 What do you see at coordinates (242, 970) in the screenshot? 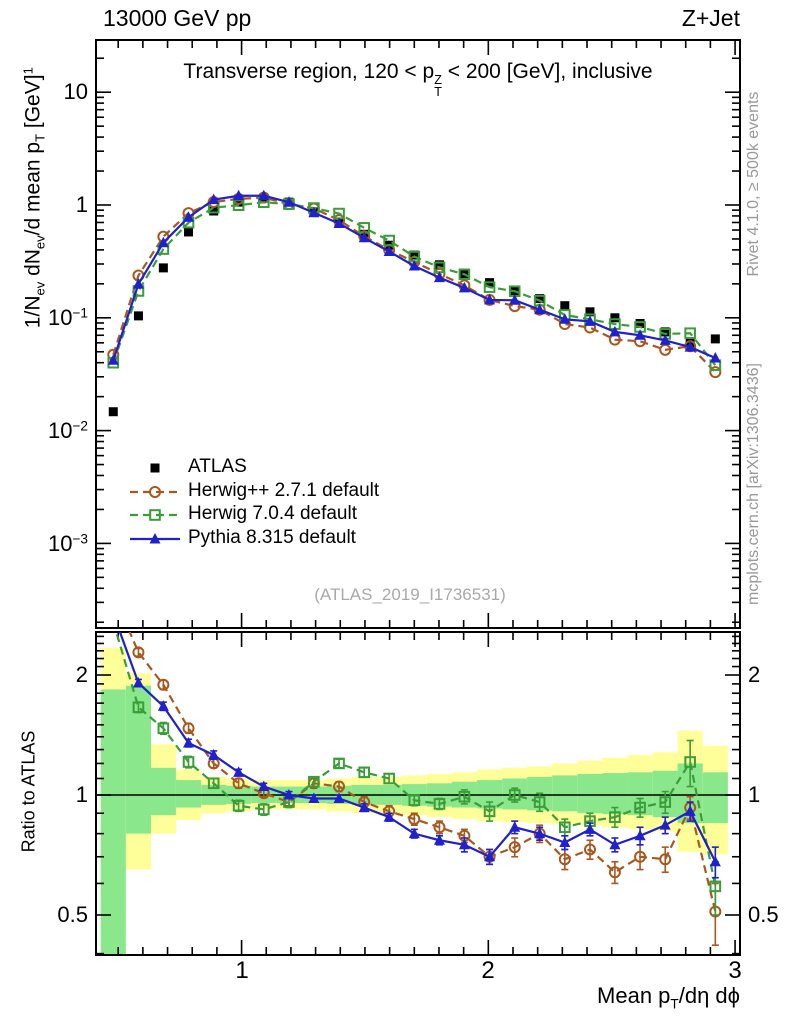
I see `xtick-1: 1` at bounding box center [242, 970].